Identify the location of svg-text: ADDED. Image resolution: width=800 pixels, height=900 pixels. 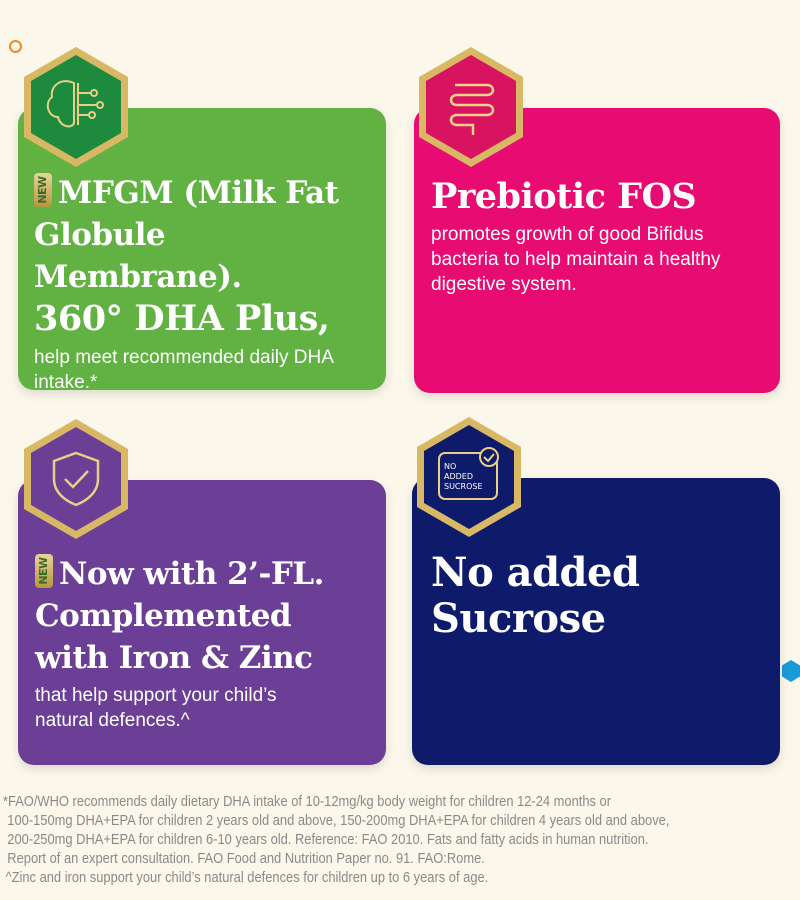
(458, 476).